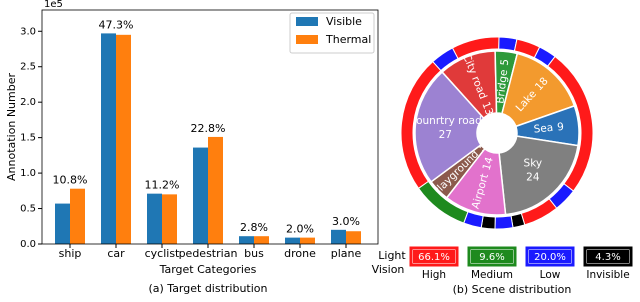 This screenshot has width=640, height=302. Describe the element at coordinates (348, 39) in the screenshot. I see `legend-label: Thermal` at that location.